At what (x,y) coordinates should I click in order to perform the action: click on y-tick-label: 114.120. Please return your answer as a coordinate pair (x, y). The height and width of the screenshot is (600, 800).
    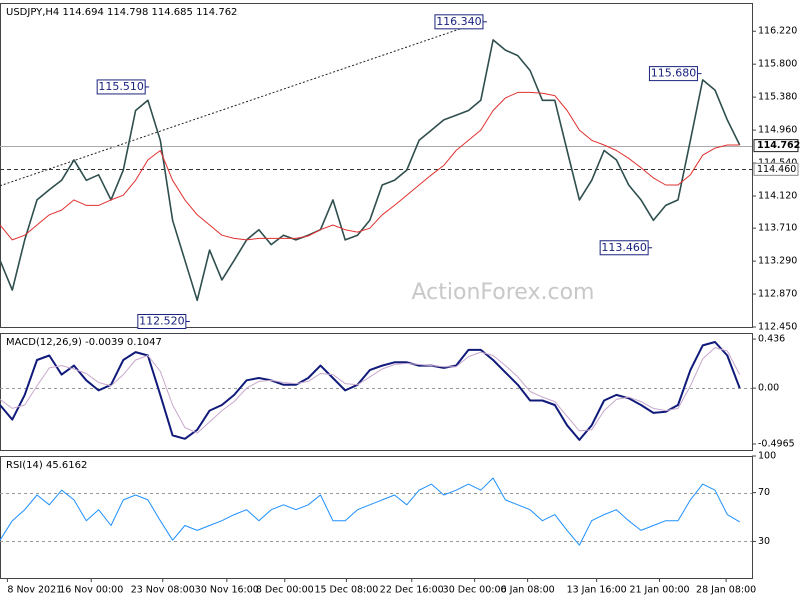
    Looking at the image, I should click on (777, 195).